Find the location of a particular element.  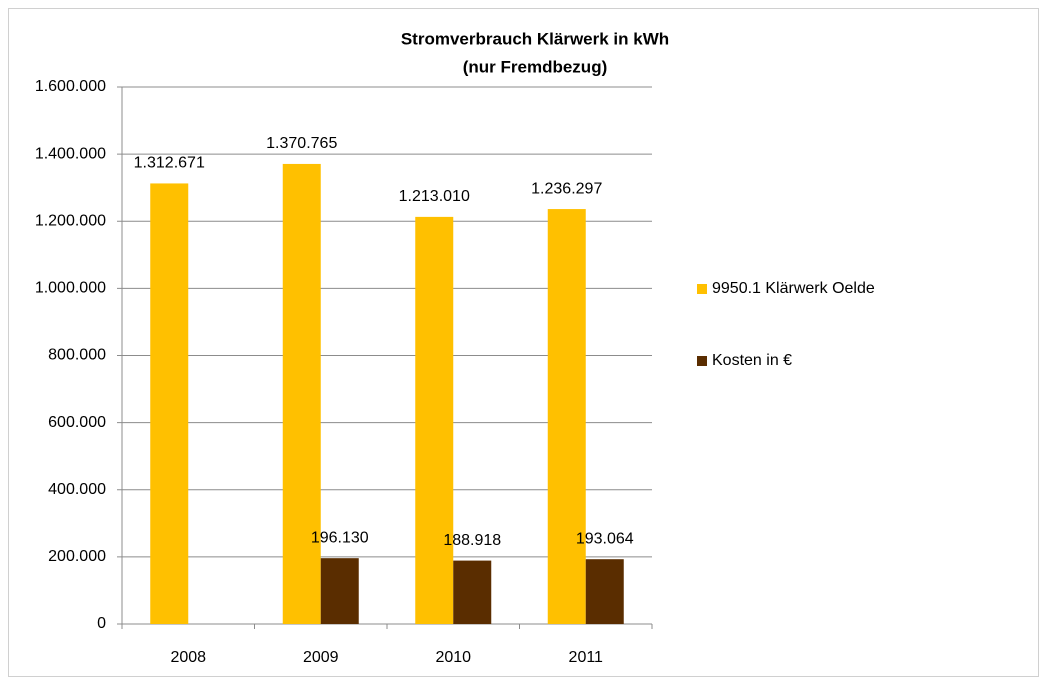

chart-title: (nur Fremdbezug) is located at coordinates (535, 66).